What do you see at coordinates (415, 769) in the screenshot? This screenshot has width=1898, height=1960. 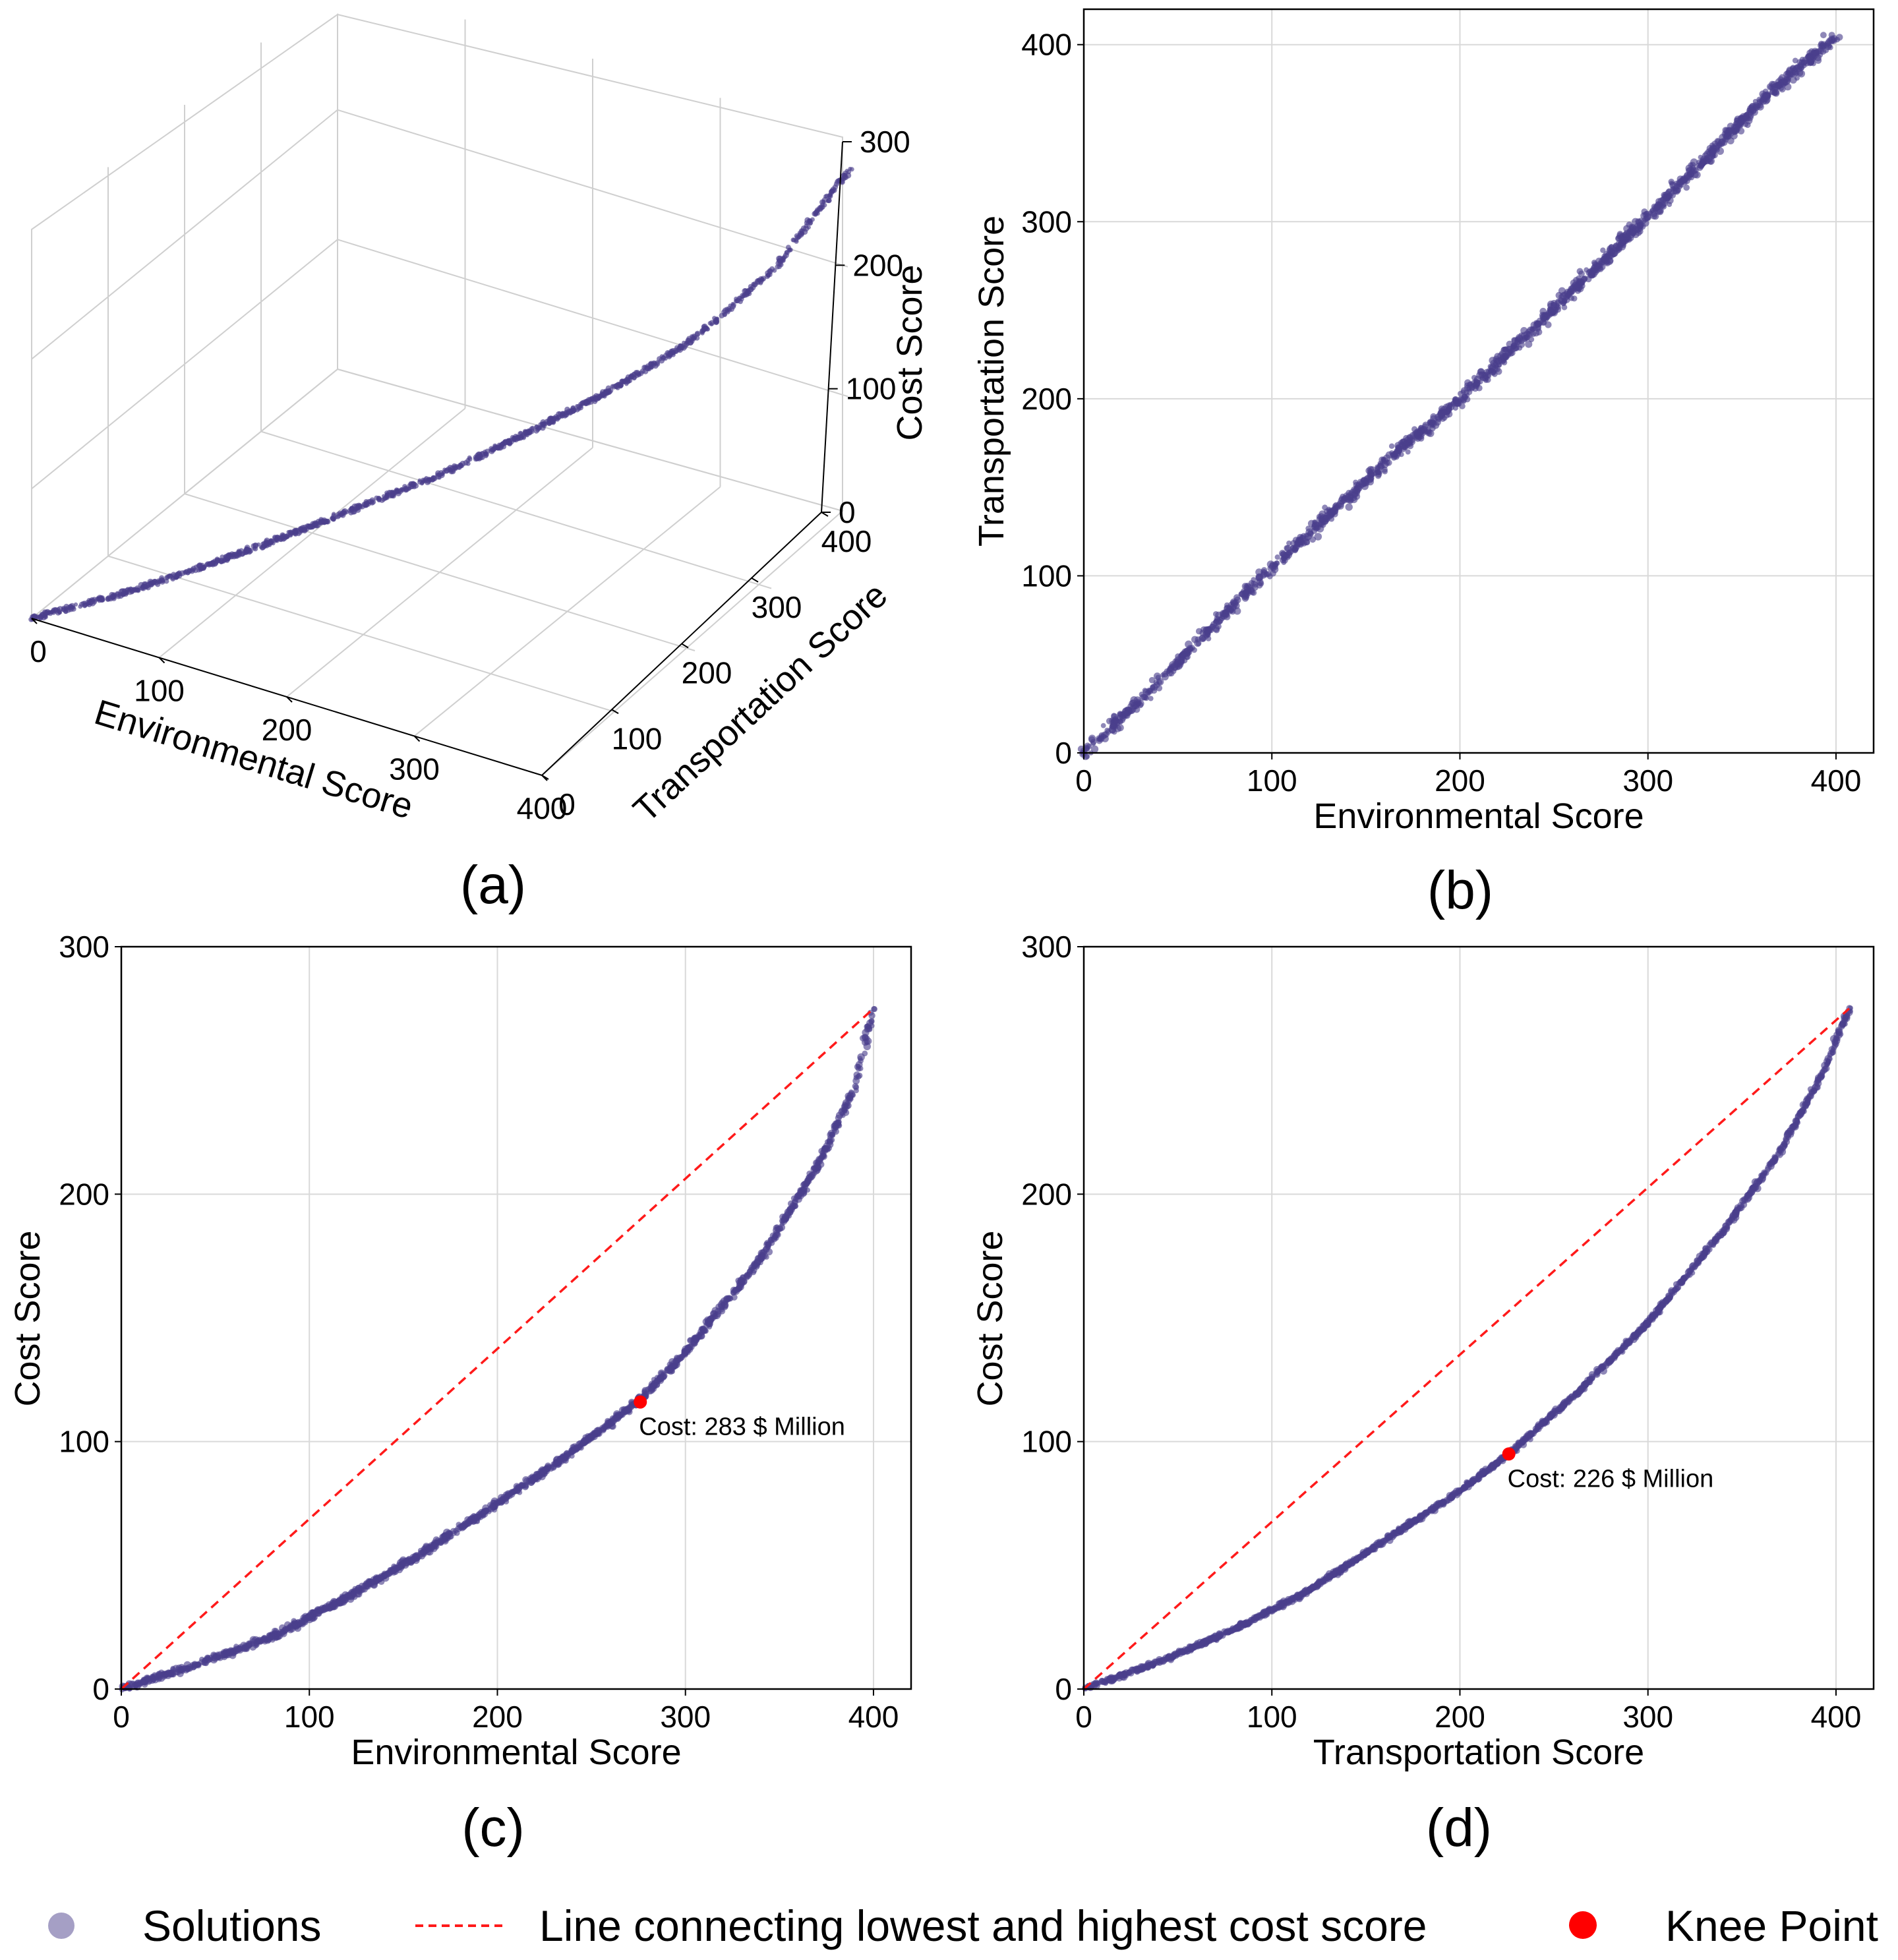 I see `x-tick-label-3d: 300` at bounding box center [415, 769].